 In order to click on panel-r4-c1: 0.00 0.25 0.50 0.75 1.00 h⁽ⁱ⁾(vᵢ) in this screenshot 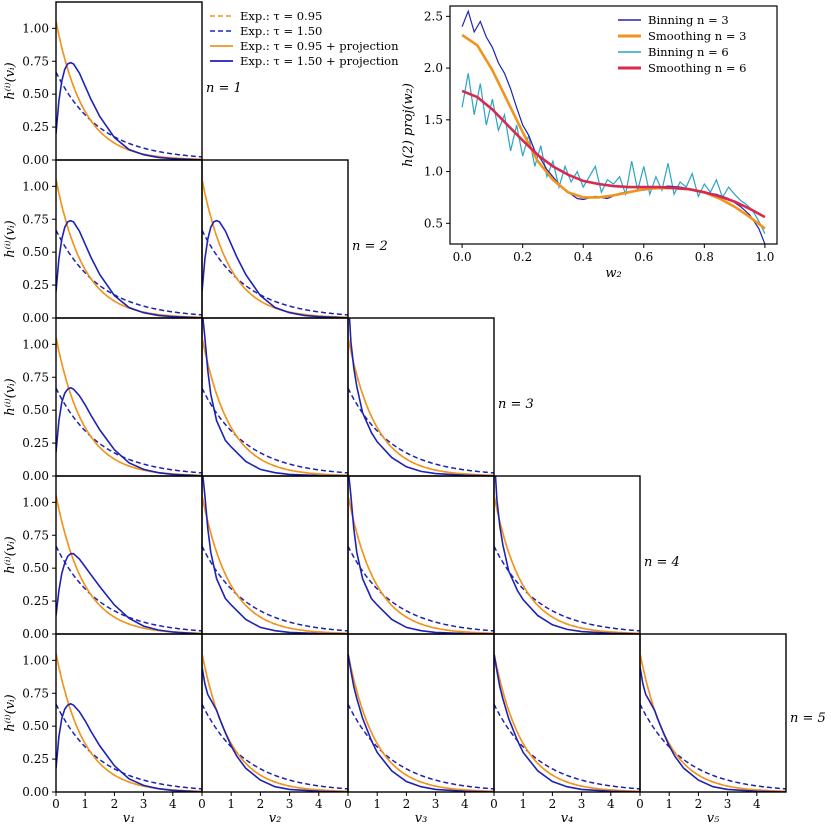, I will do `click(103, 558)`.